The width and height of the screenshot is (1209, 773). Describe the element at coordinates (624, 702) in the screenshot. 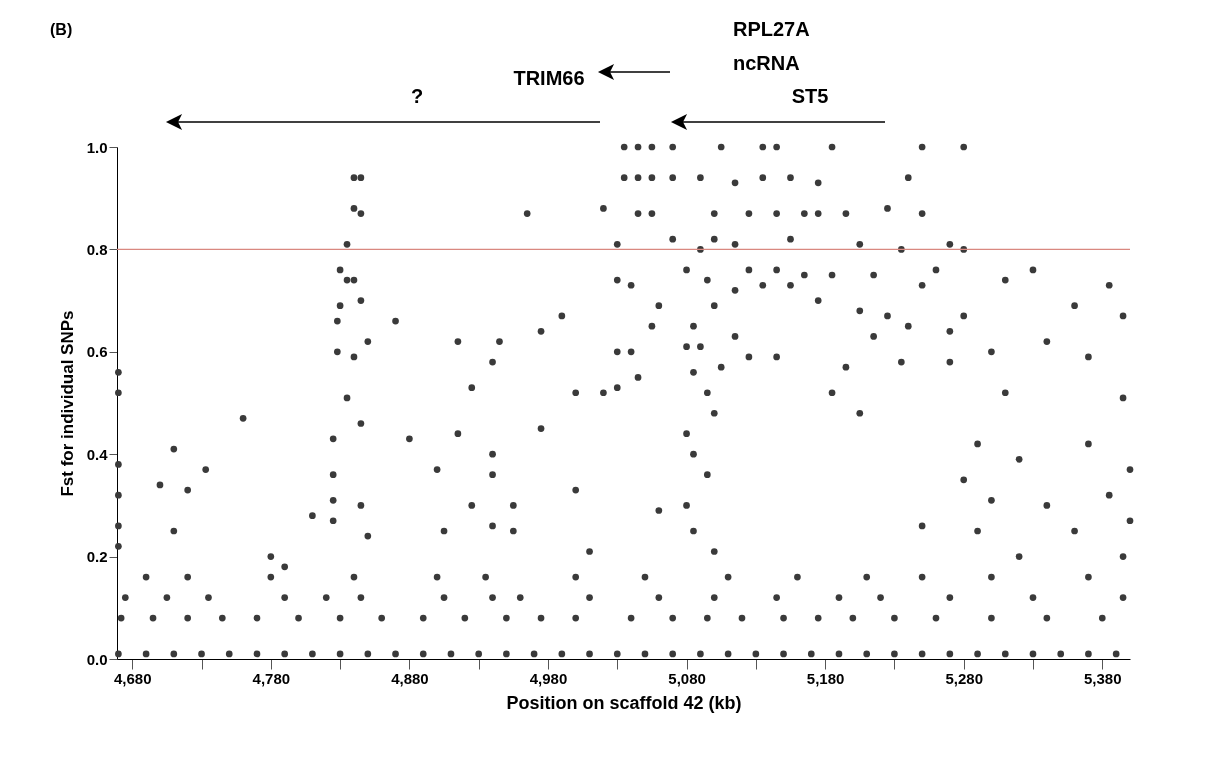

I see `x-axis-title: Position on scaffold 42 (kb)` at that location.